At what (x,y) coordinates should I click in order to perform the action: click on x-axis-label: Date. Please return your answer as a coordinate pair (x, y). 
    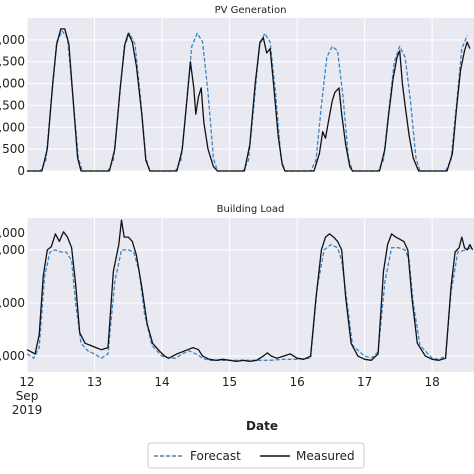
    Looking at the image, I should click on (262, 426).